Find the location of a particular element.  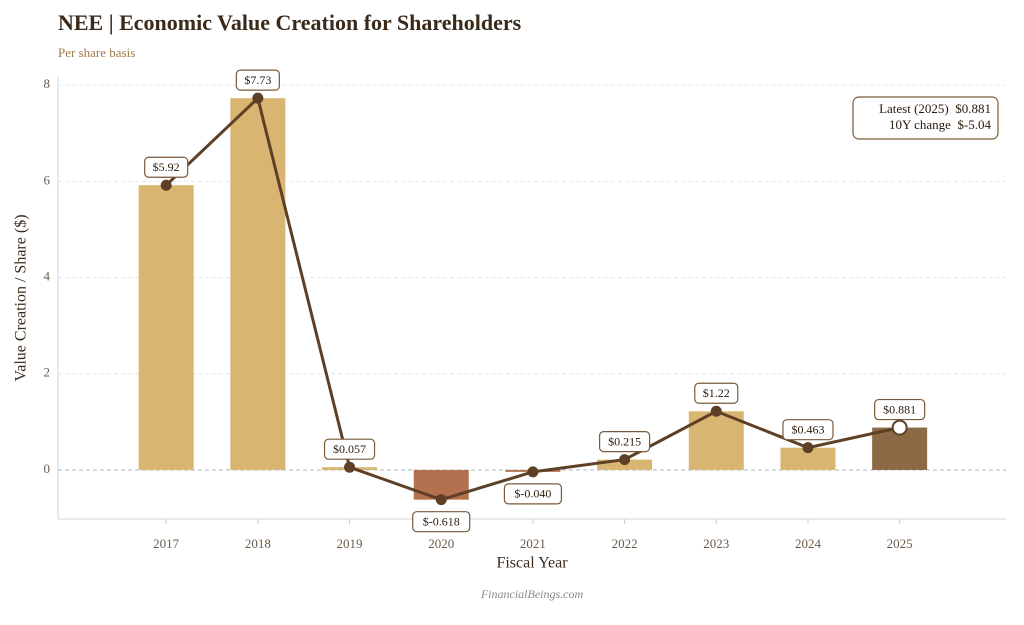

x-tick-label: 2020 is located at coordinates (441, 543).